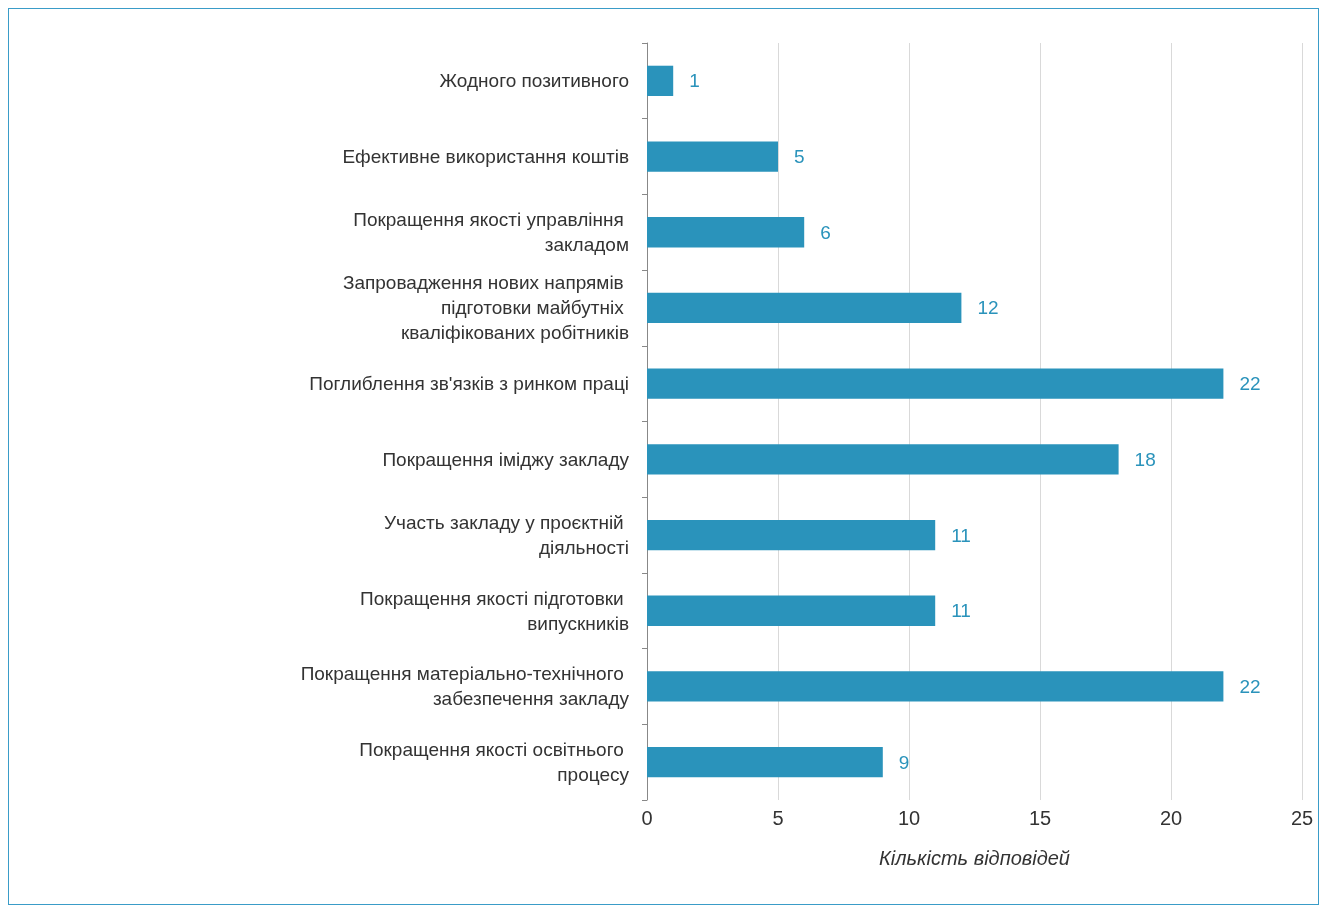  I want to click on y-tick-label: Жодного позитивного, so click(534, 81).